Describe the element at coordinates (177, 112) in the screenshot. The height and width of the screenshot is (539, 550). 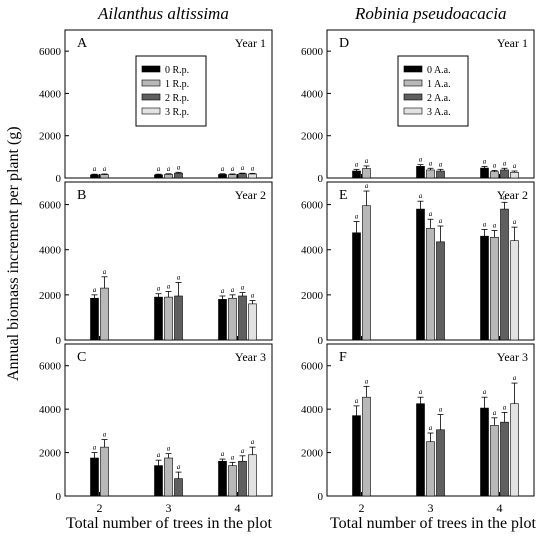
I see `legend-label: 3 R.p.` at that location.